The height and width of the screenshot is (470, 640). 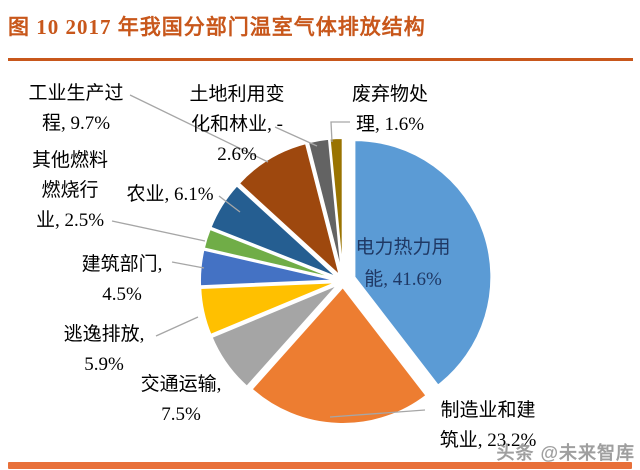 What do you see at coordinates (177, 326) in the screenshot?
I see `fugitive-leader` at bounding box center [177, 326].